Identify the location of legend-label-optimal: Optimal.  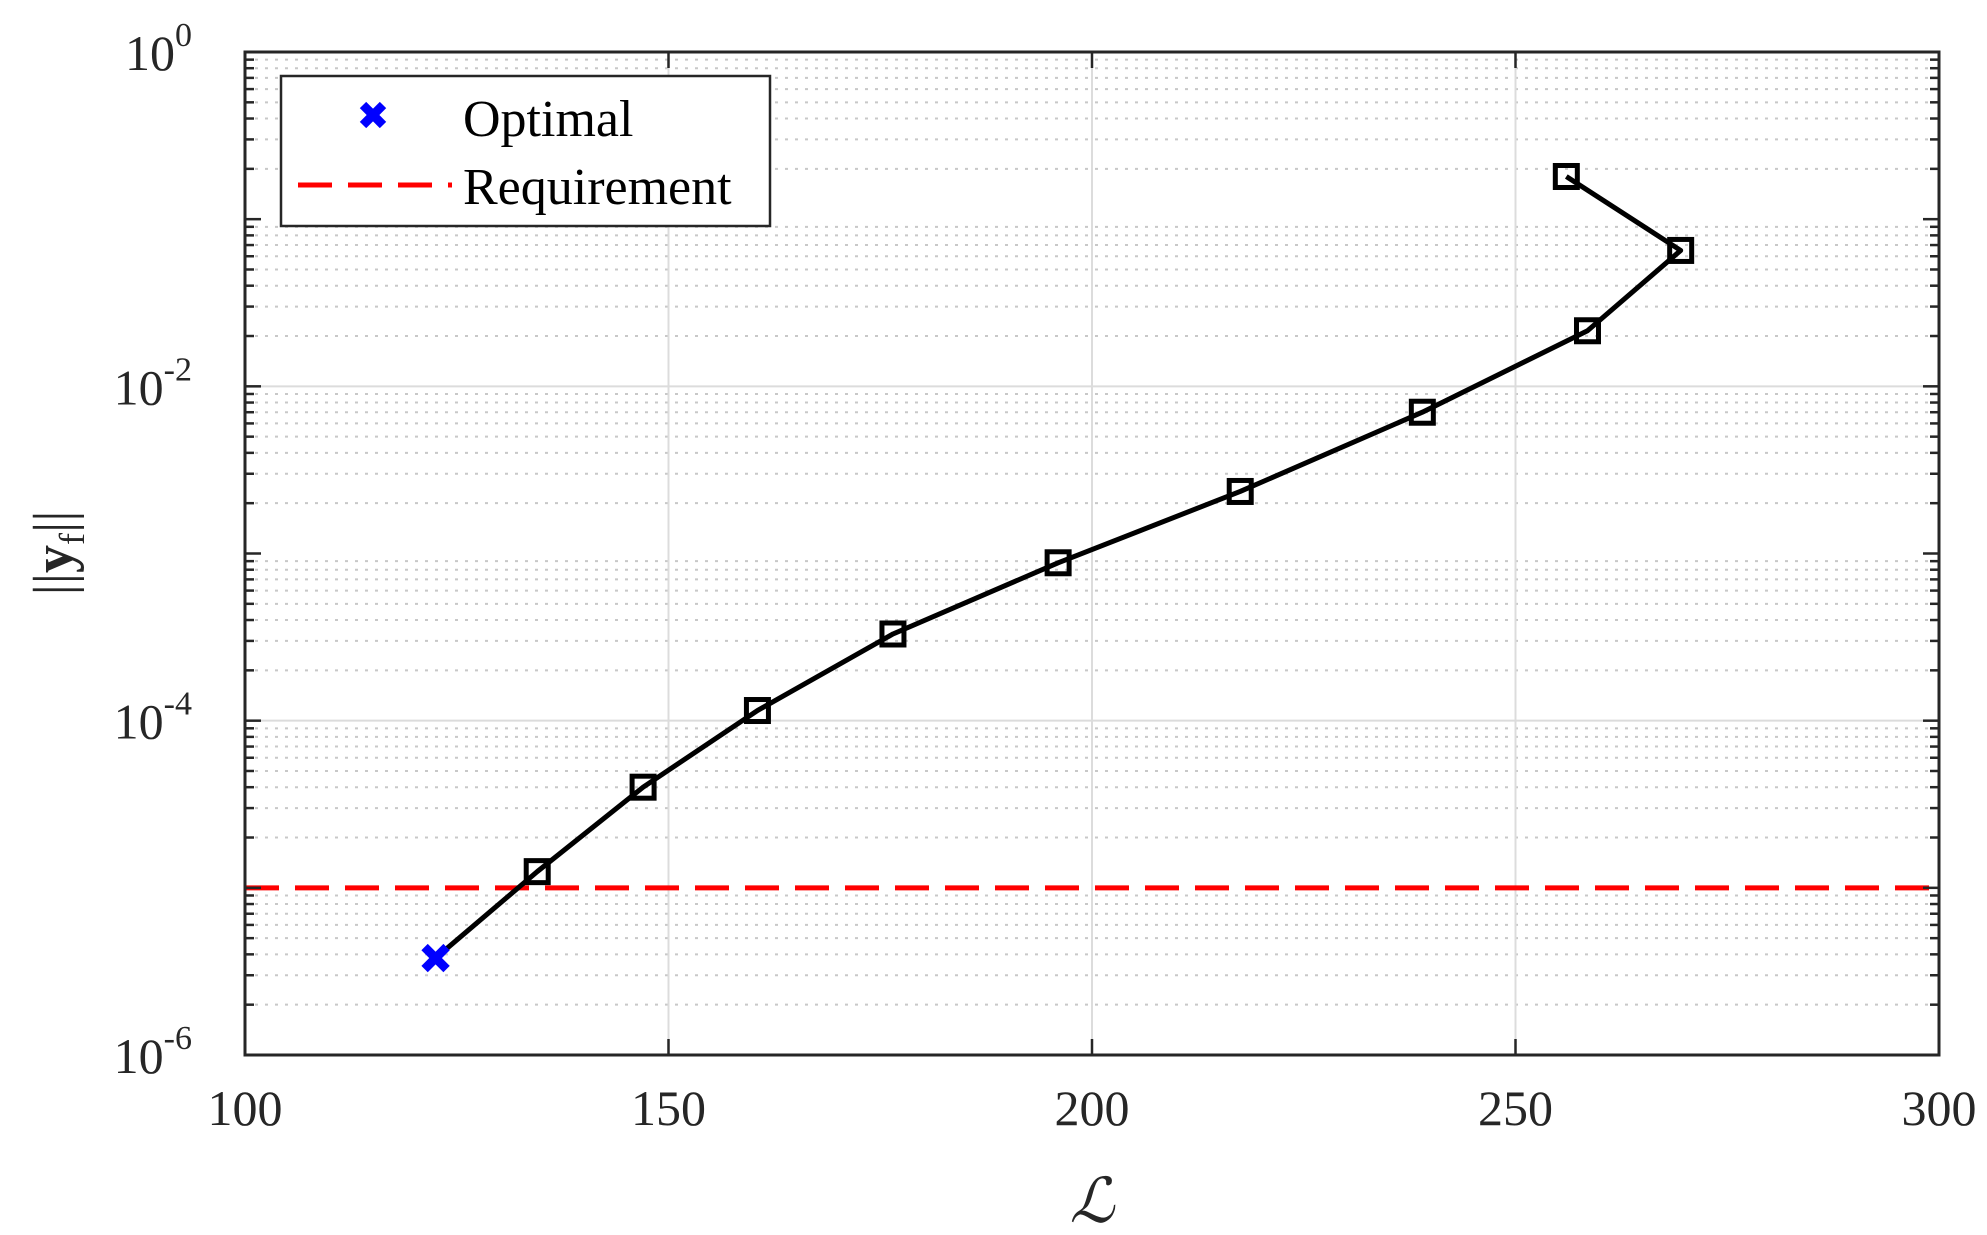
(548, 119).